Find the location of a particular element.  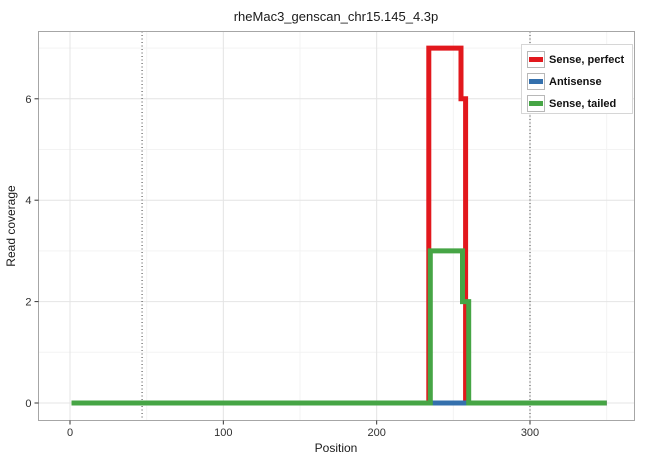

legend-row-sense-tailed: Sense, tailed is located at coordinates (579, 103).